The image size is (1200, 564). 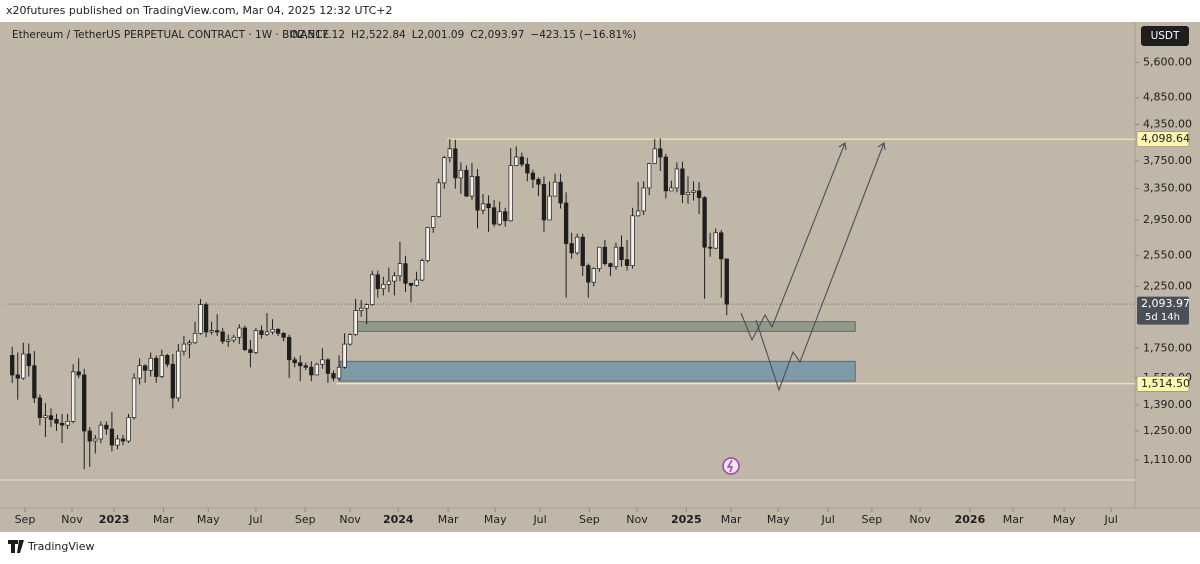 What do you see at coordinates (1167, 347) in the screenshot?
I see `y-tick-label: 1,750.00` at bounding box center [1167, 347].